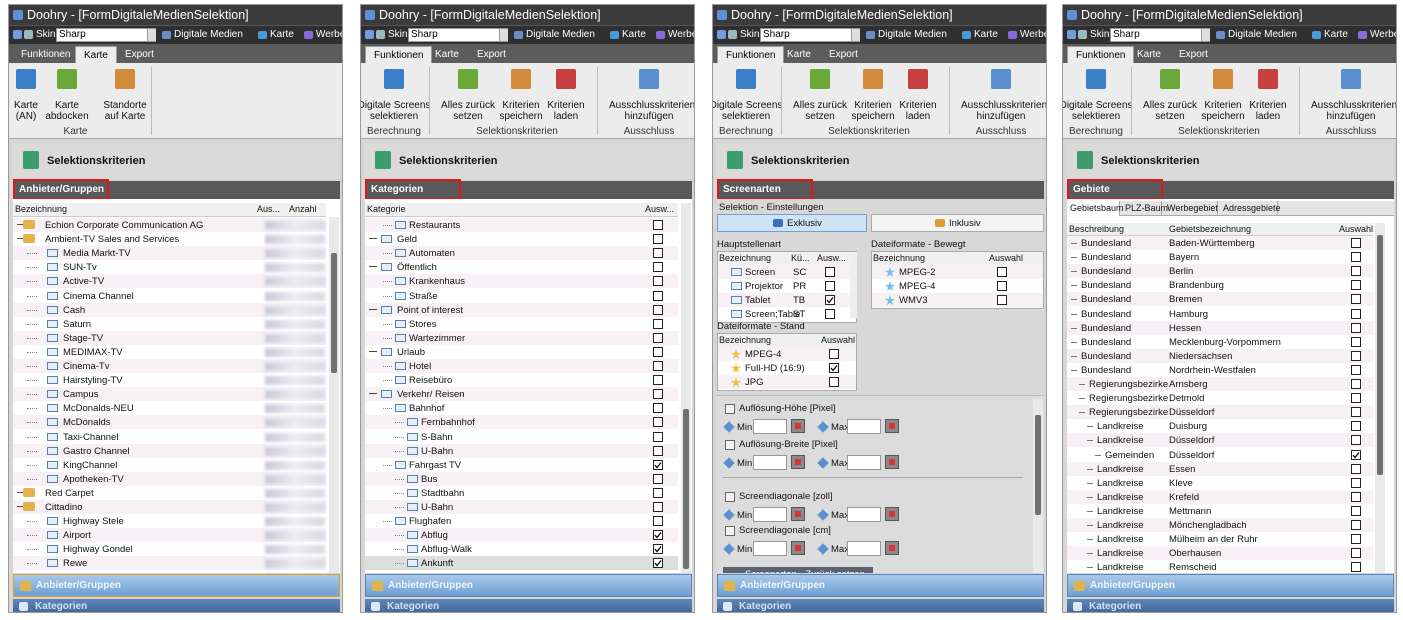 The width and height of the screenshot is (1403, 620). Describe the element at coordinates (432, 254) in the screenshot. I see `tree-label: Automaten` at that location.